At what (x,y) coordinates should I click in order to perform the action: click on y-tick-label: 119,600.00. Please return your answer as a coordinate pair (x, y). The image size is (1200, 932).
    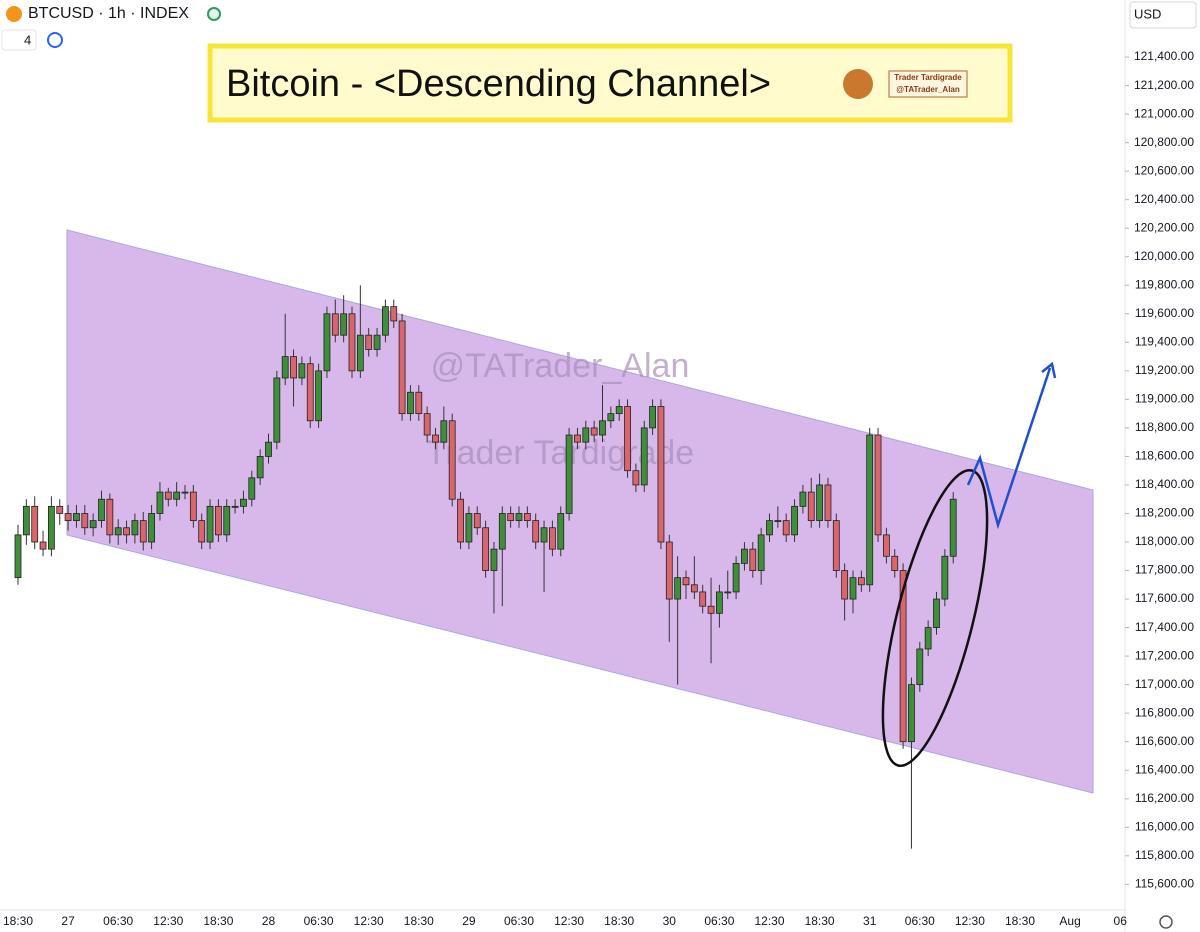
    Looking at the image, I should click on (1164, 313).